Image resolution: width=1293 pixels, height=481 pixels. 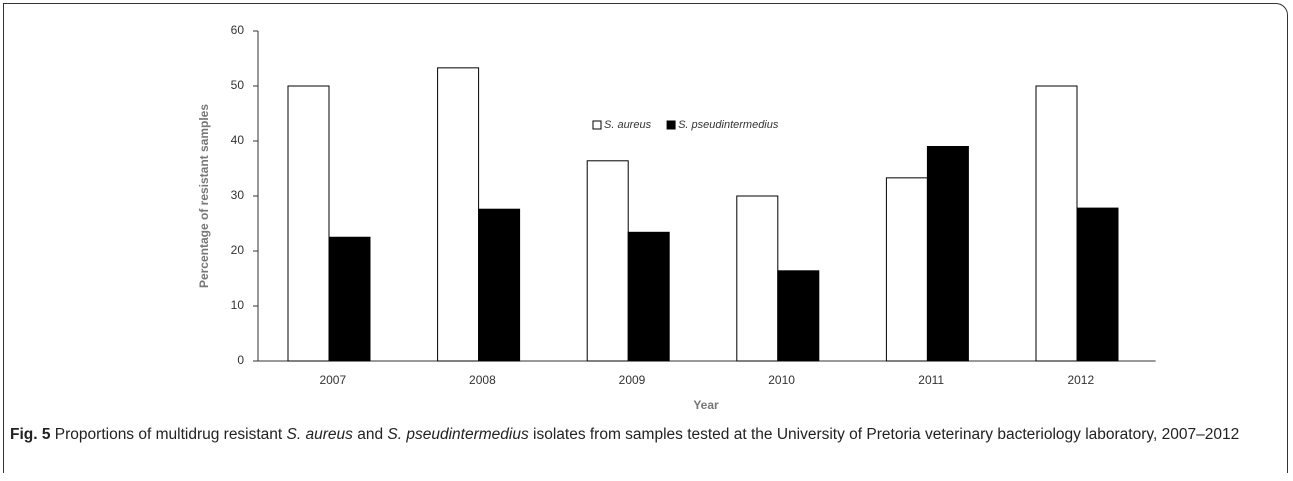 What do you see at coordinates (1080, 380) in the screenshot?
I see `x-tick-label: 2012` at bounding box center [1080, 380].